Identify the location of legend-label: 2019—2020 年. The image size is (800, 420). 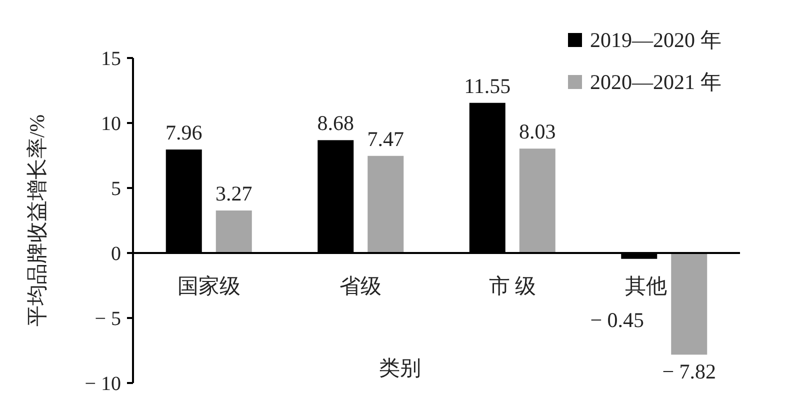
(656, 40).